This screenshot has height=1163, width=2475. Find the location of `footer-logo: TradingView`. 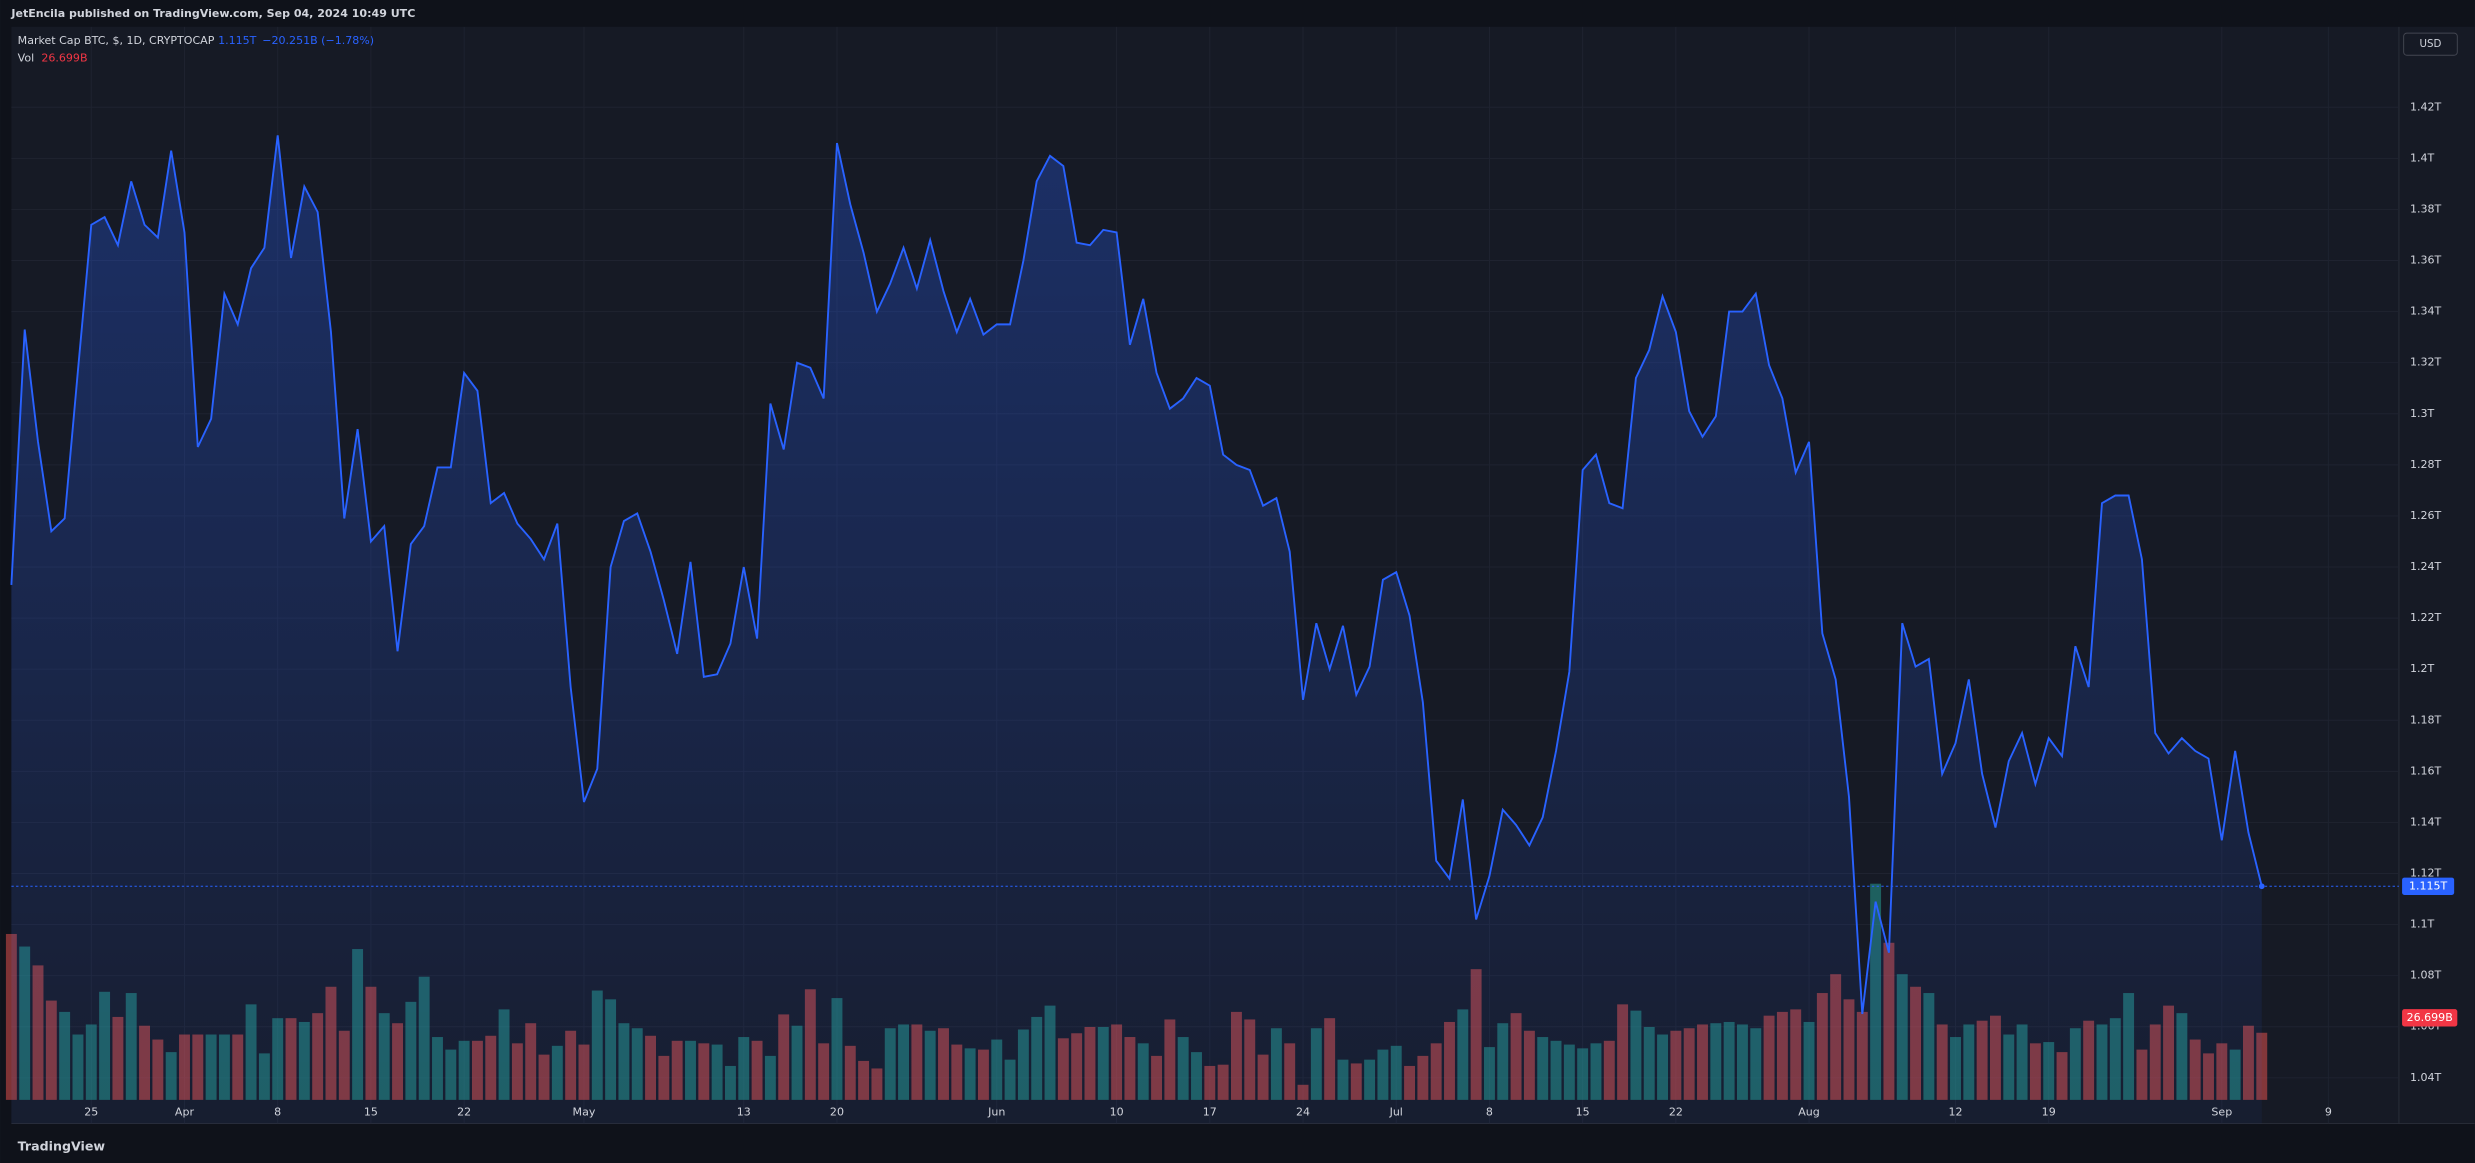

footer-logo: TradingView is located at coordinates (62, 1146).